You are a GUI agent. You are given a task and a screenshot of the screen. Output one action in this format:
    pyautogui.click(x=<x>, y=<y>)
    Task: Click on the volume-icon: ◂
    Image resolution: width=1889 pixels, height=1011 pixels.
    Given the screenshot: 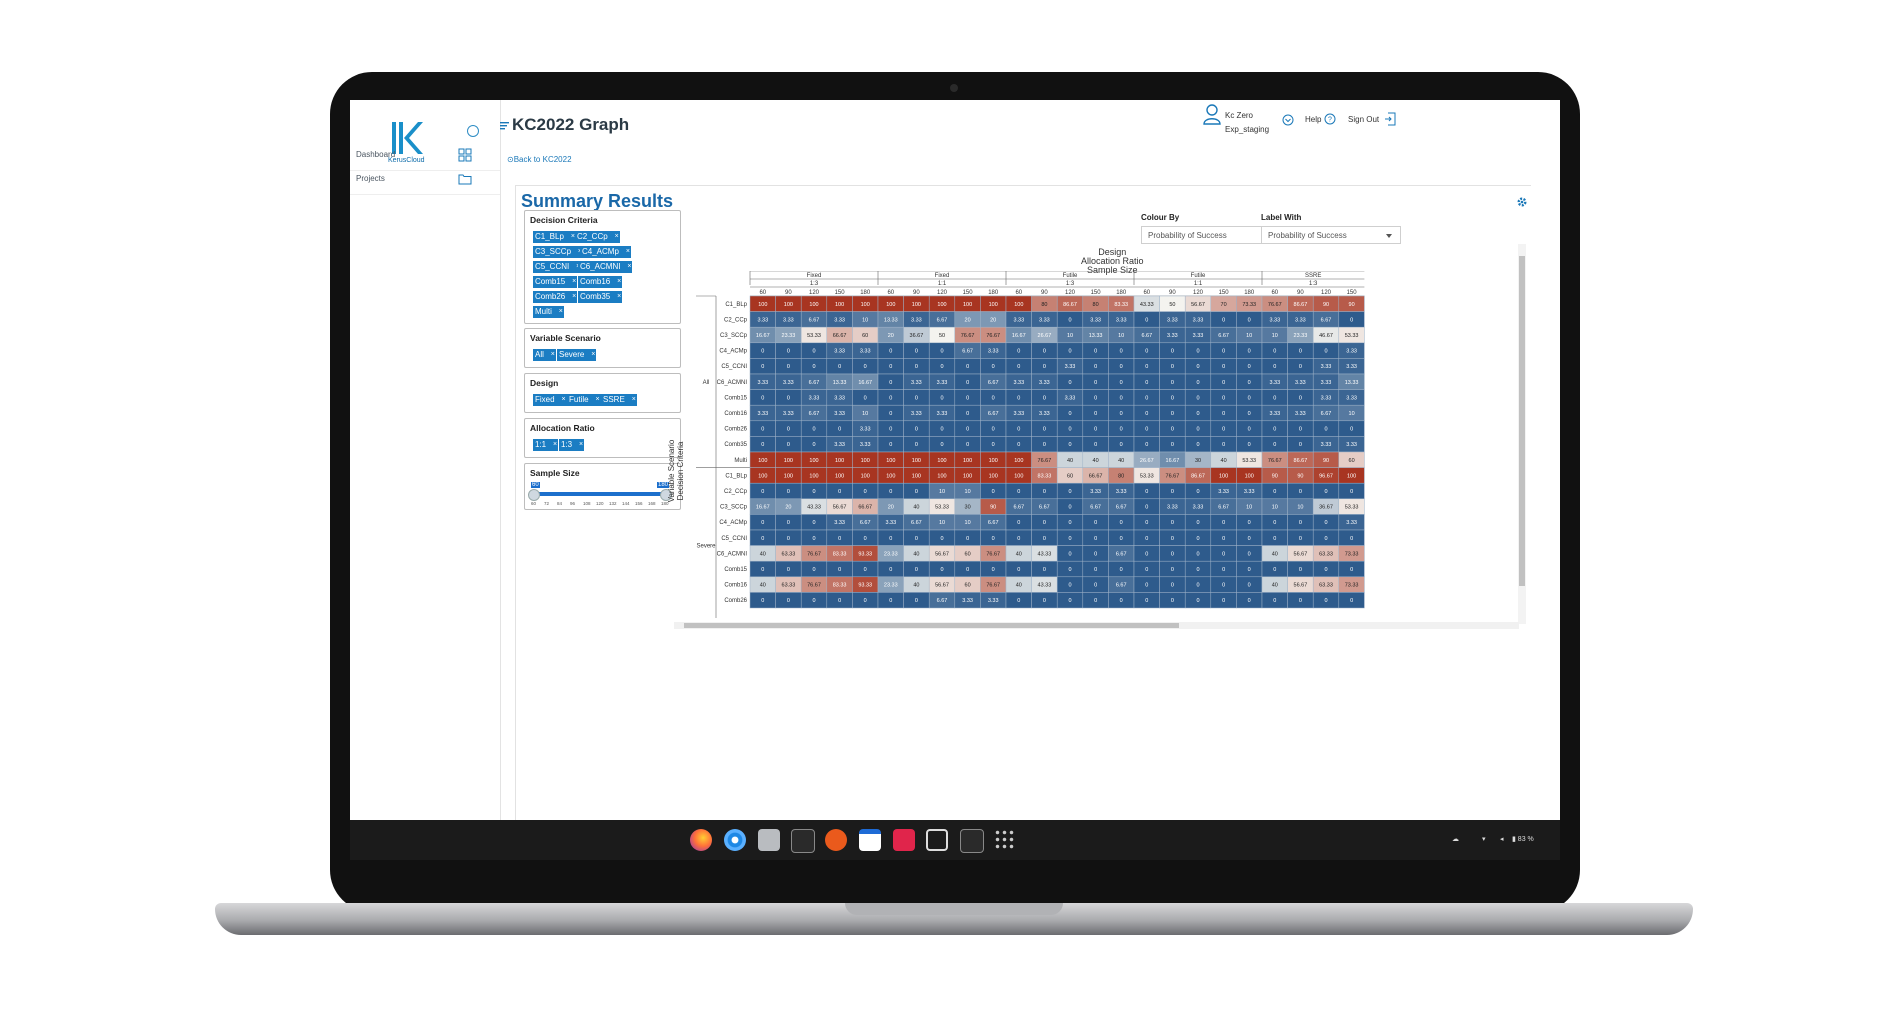 What is the action you would take?
    pyautogui.click(x=1502, y=839)
    